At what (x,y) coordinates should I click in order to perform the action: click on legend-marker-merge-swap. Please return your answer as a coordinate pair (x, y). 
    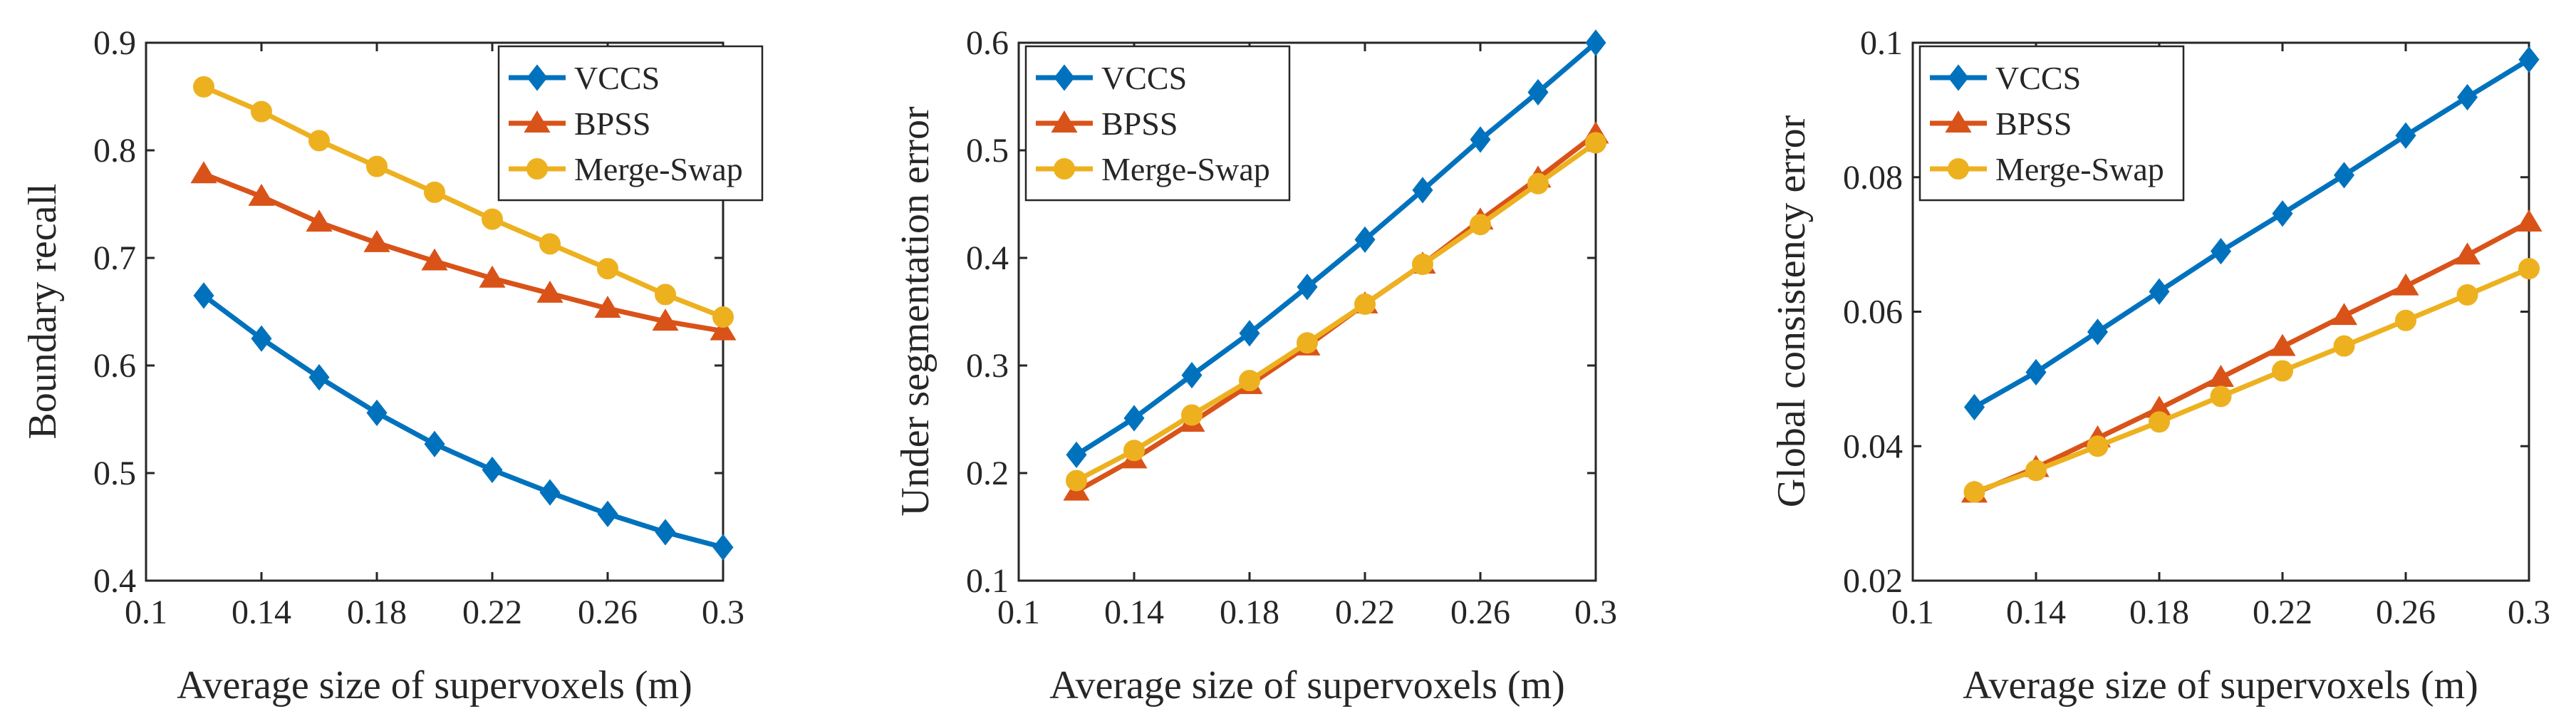
    Looking at the image, I should click on (537, 169).